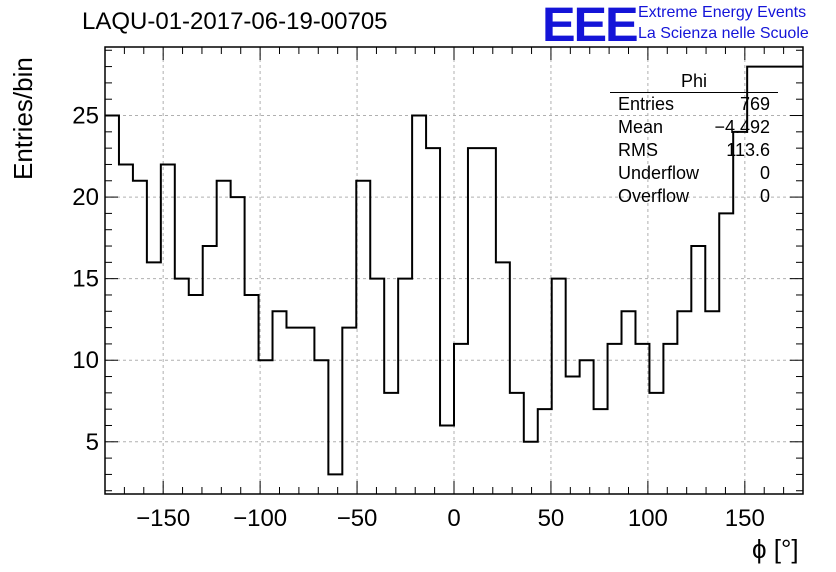 The height and width of the screenshot is (572, 836). What do you see at coordinates (748, 150) in the screenshot?
I see `stats-value: 113.6` at bounding box center [748, 150].